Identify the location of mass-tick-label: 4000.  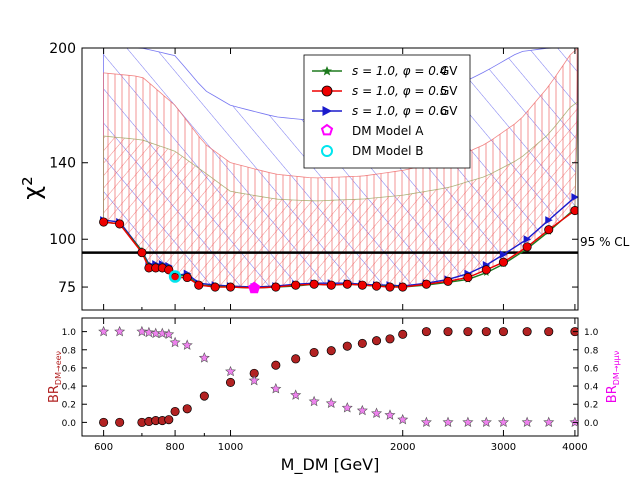
(574, 447).